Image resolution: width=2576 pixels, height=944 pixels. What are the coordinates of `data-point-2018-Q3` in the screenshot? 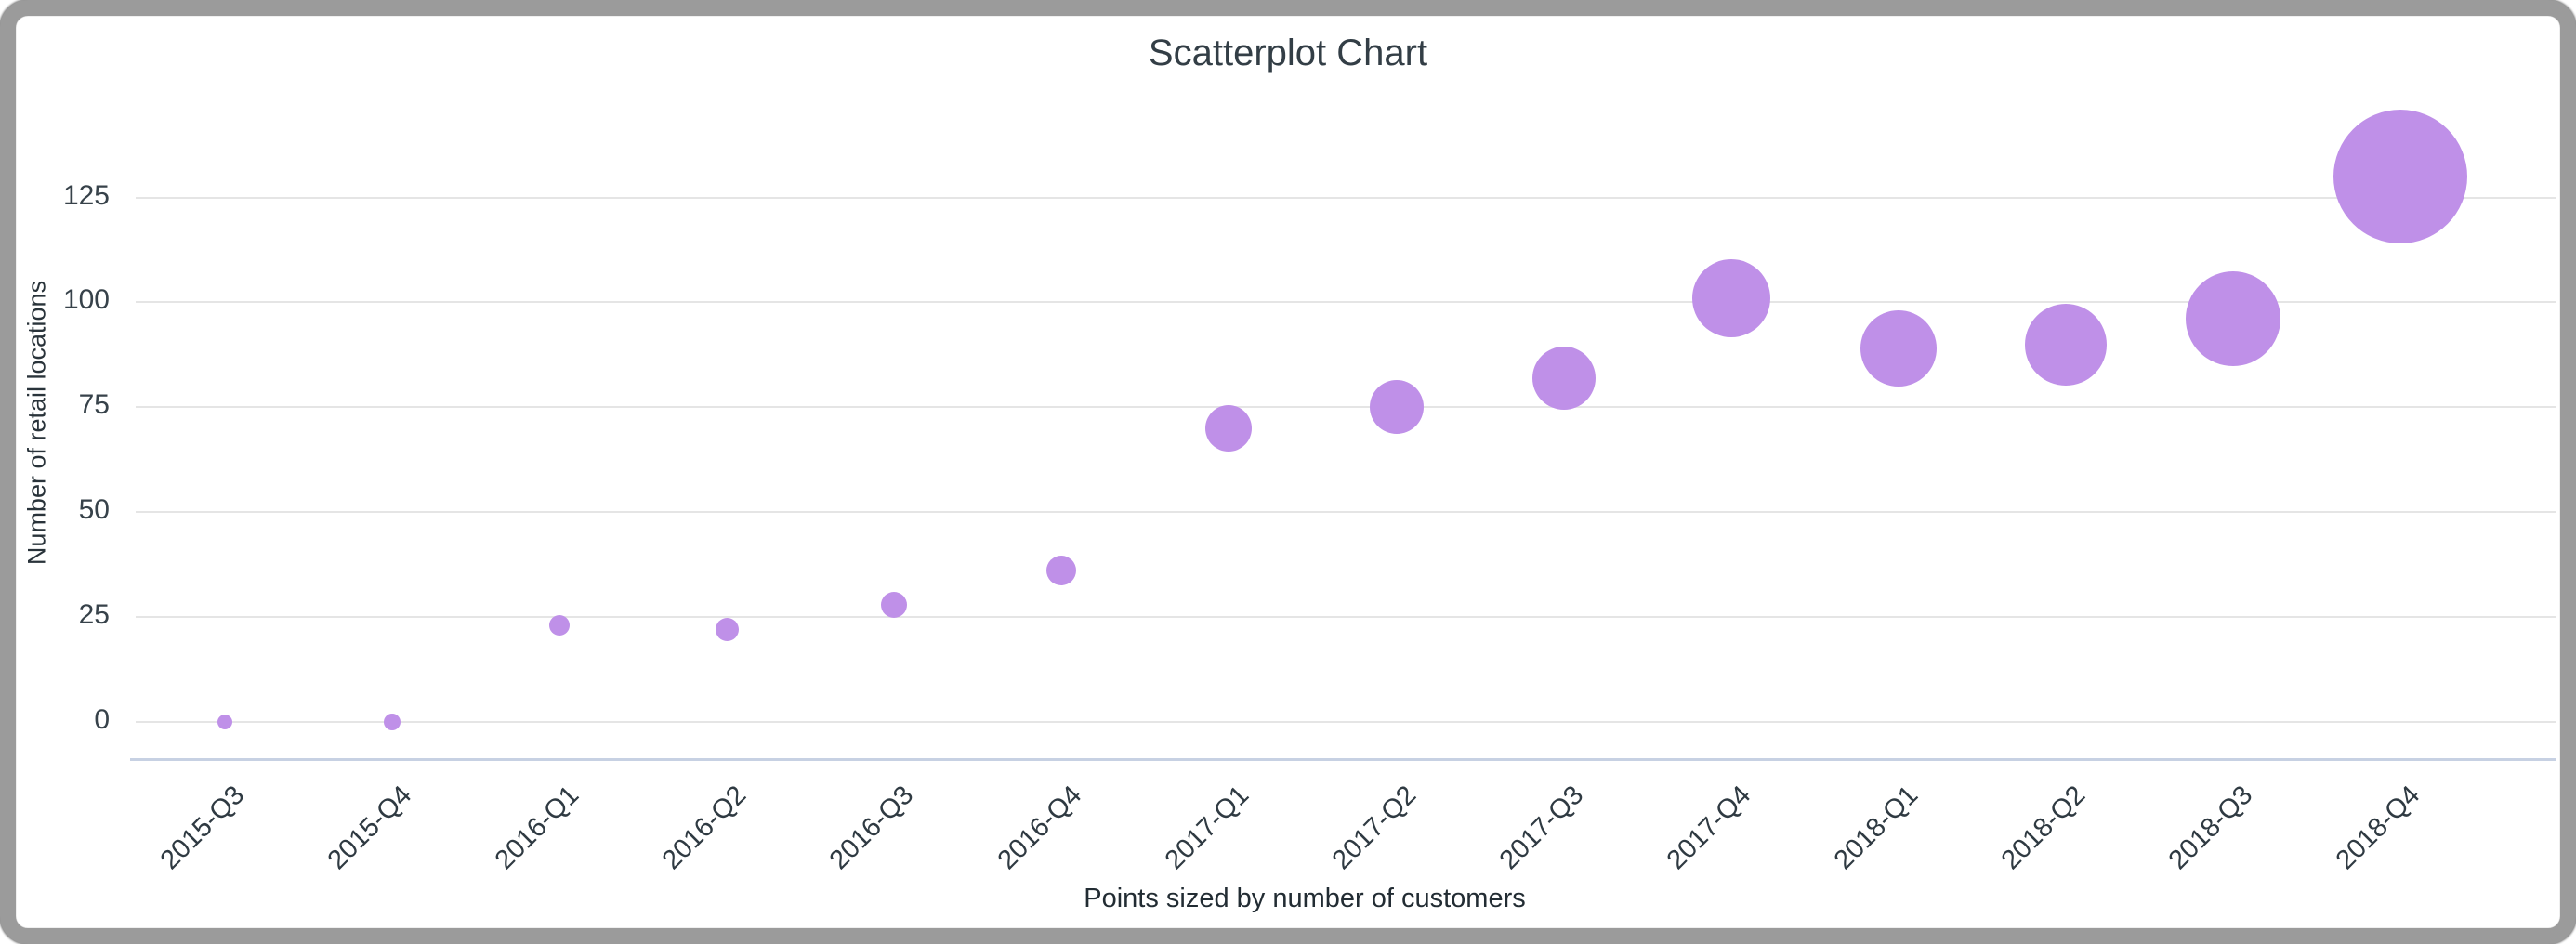 It's located at (2232, 319).